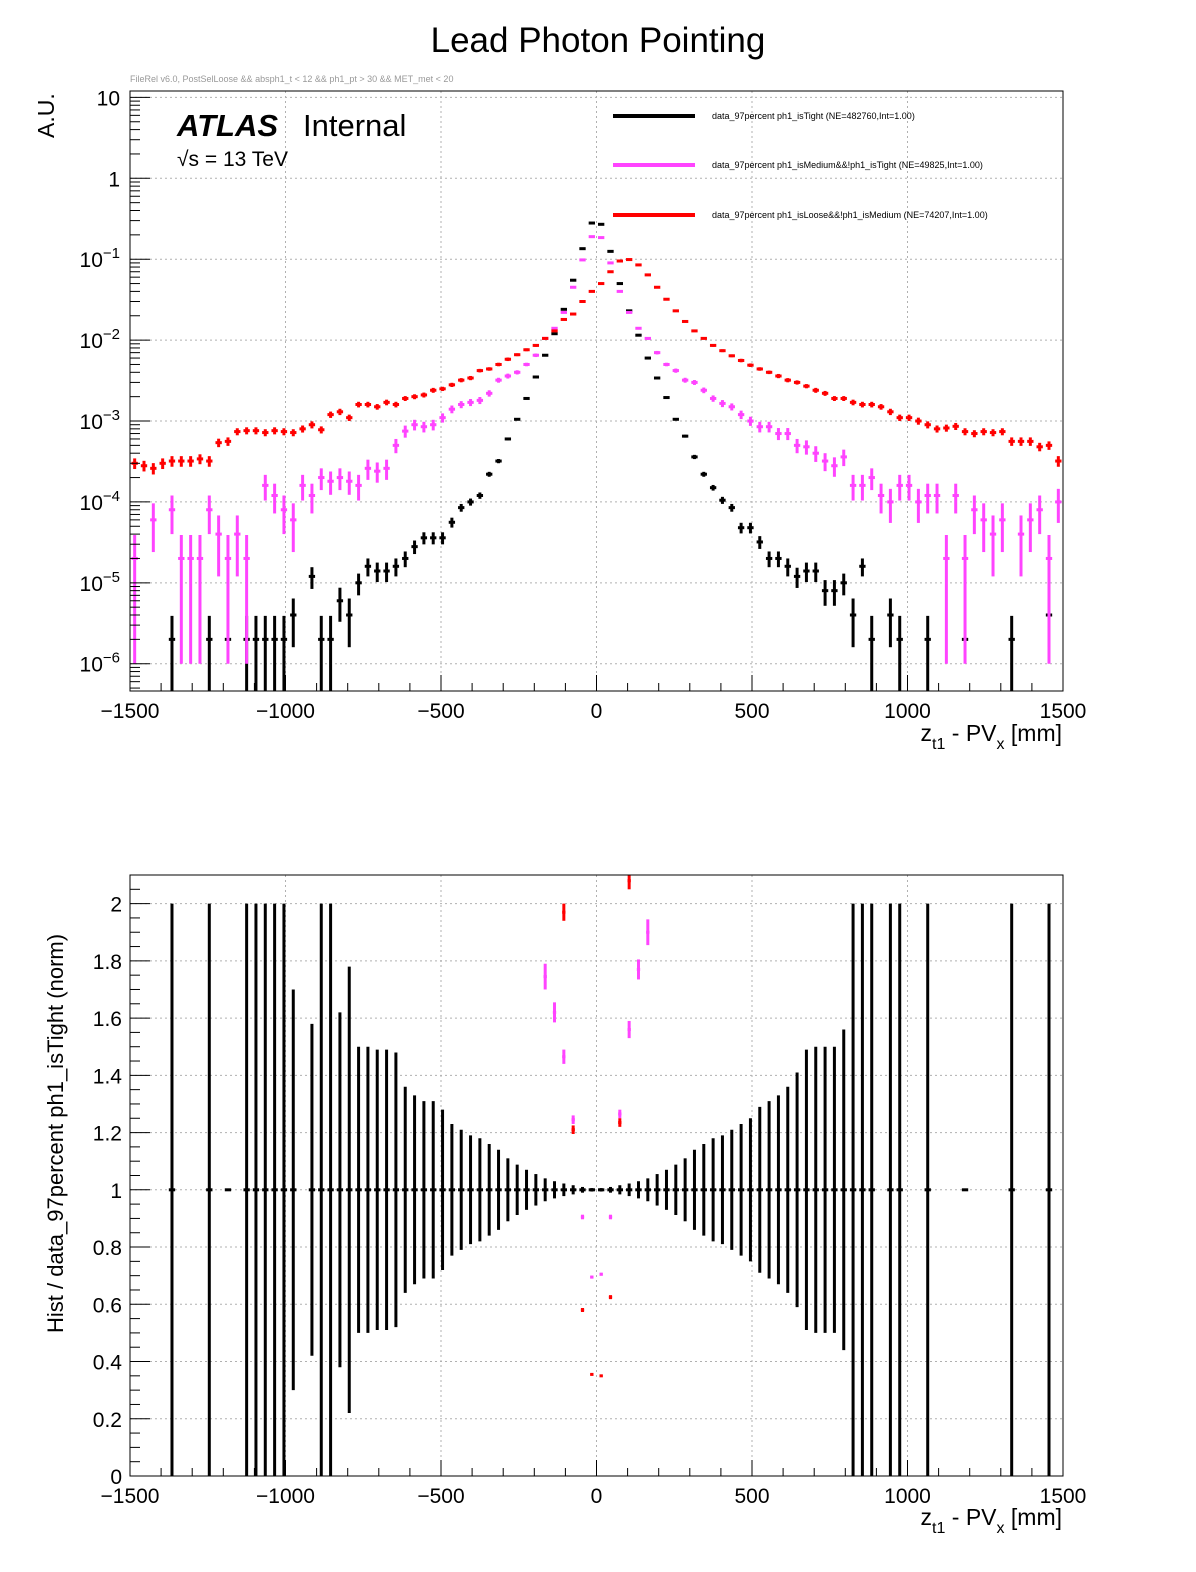  Describe the element at coordinates (596, 366) in the screenshot. I see `top-series-group` at that location.